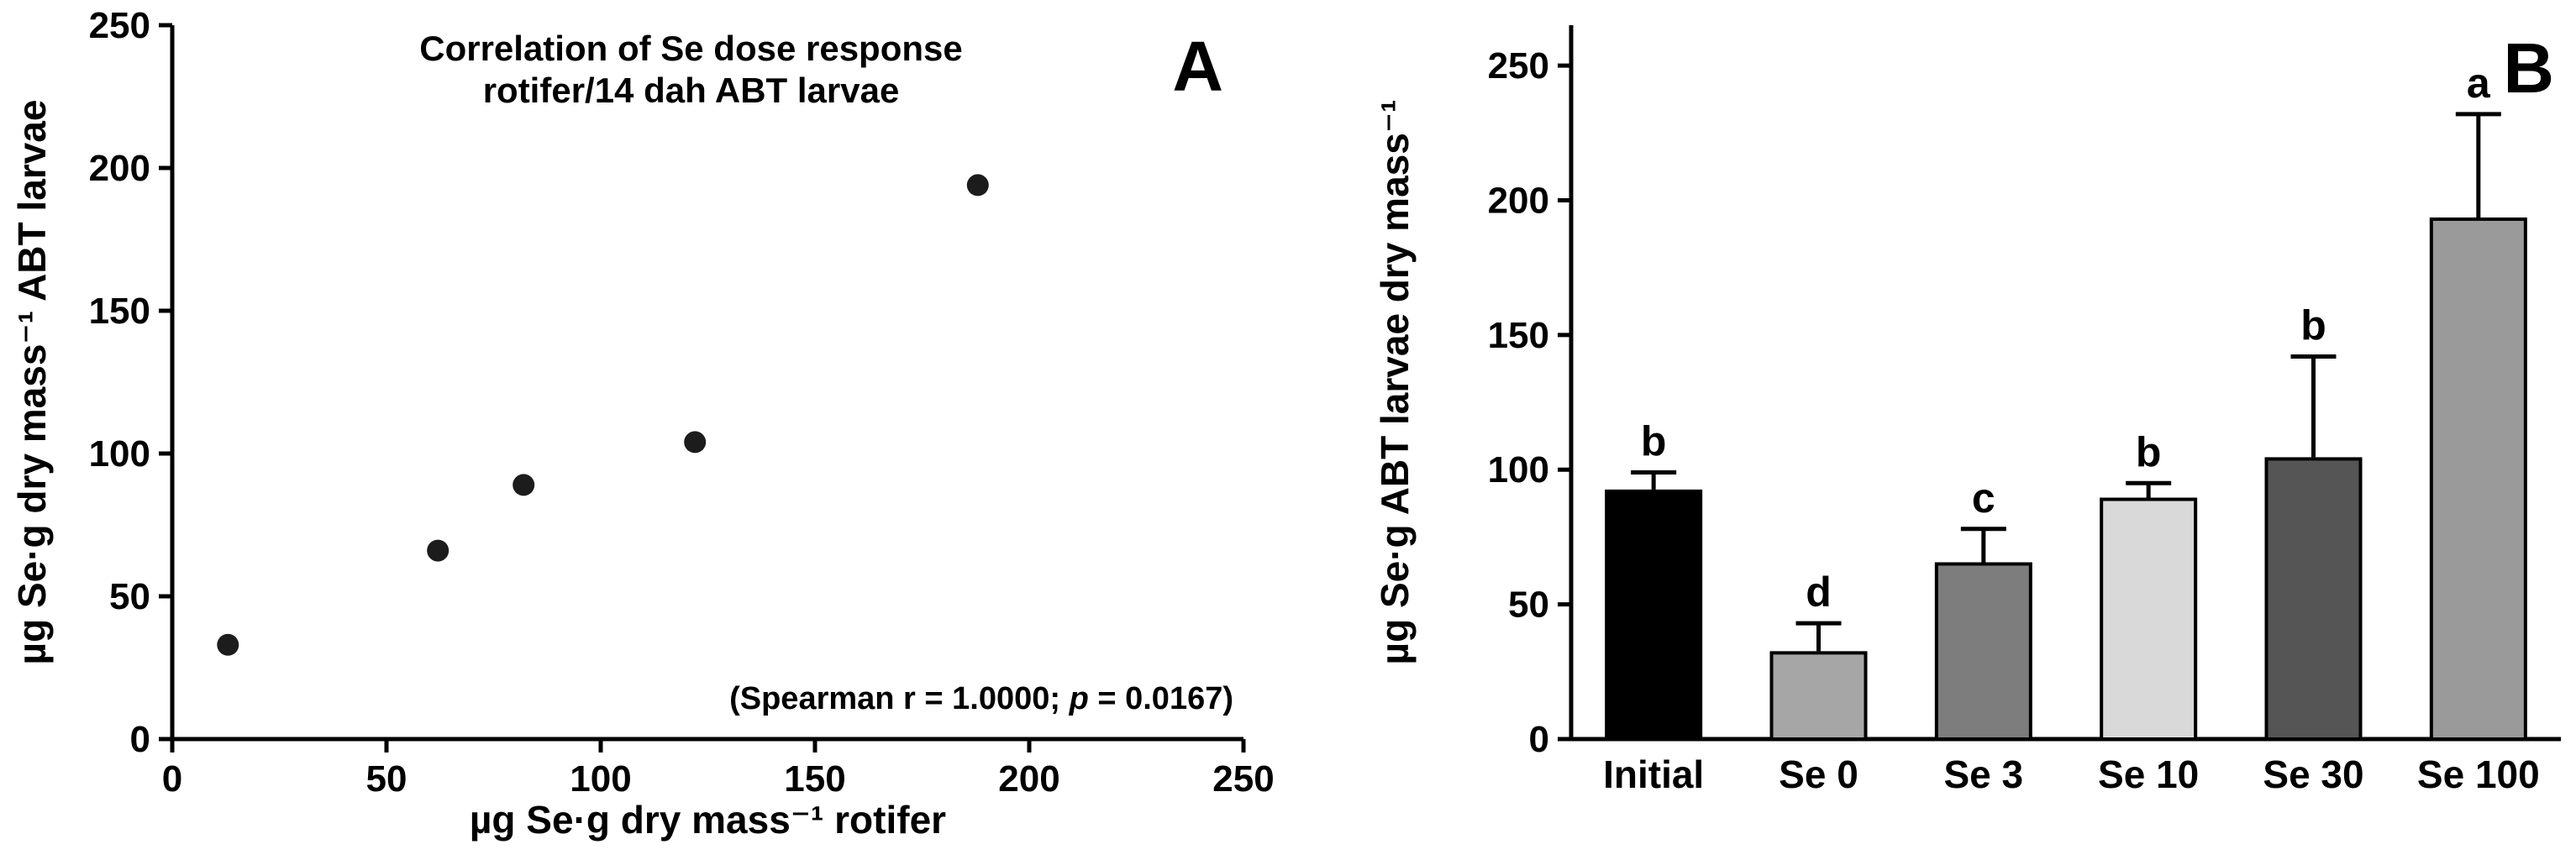  Describe the element at coordinates (2313, 774) in the screenshot. I see `category-label: Se 30` at that location.